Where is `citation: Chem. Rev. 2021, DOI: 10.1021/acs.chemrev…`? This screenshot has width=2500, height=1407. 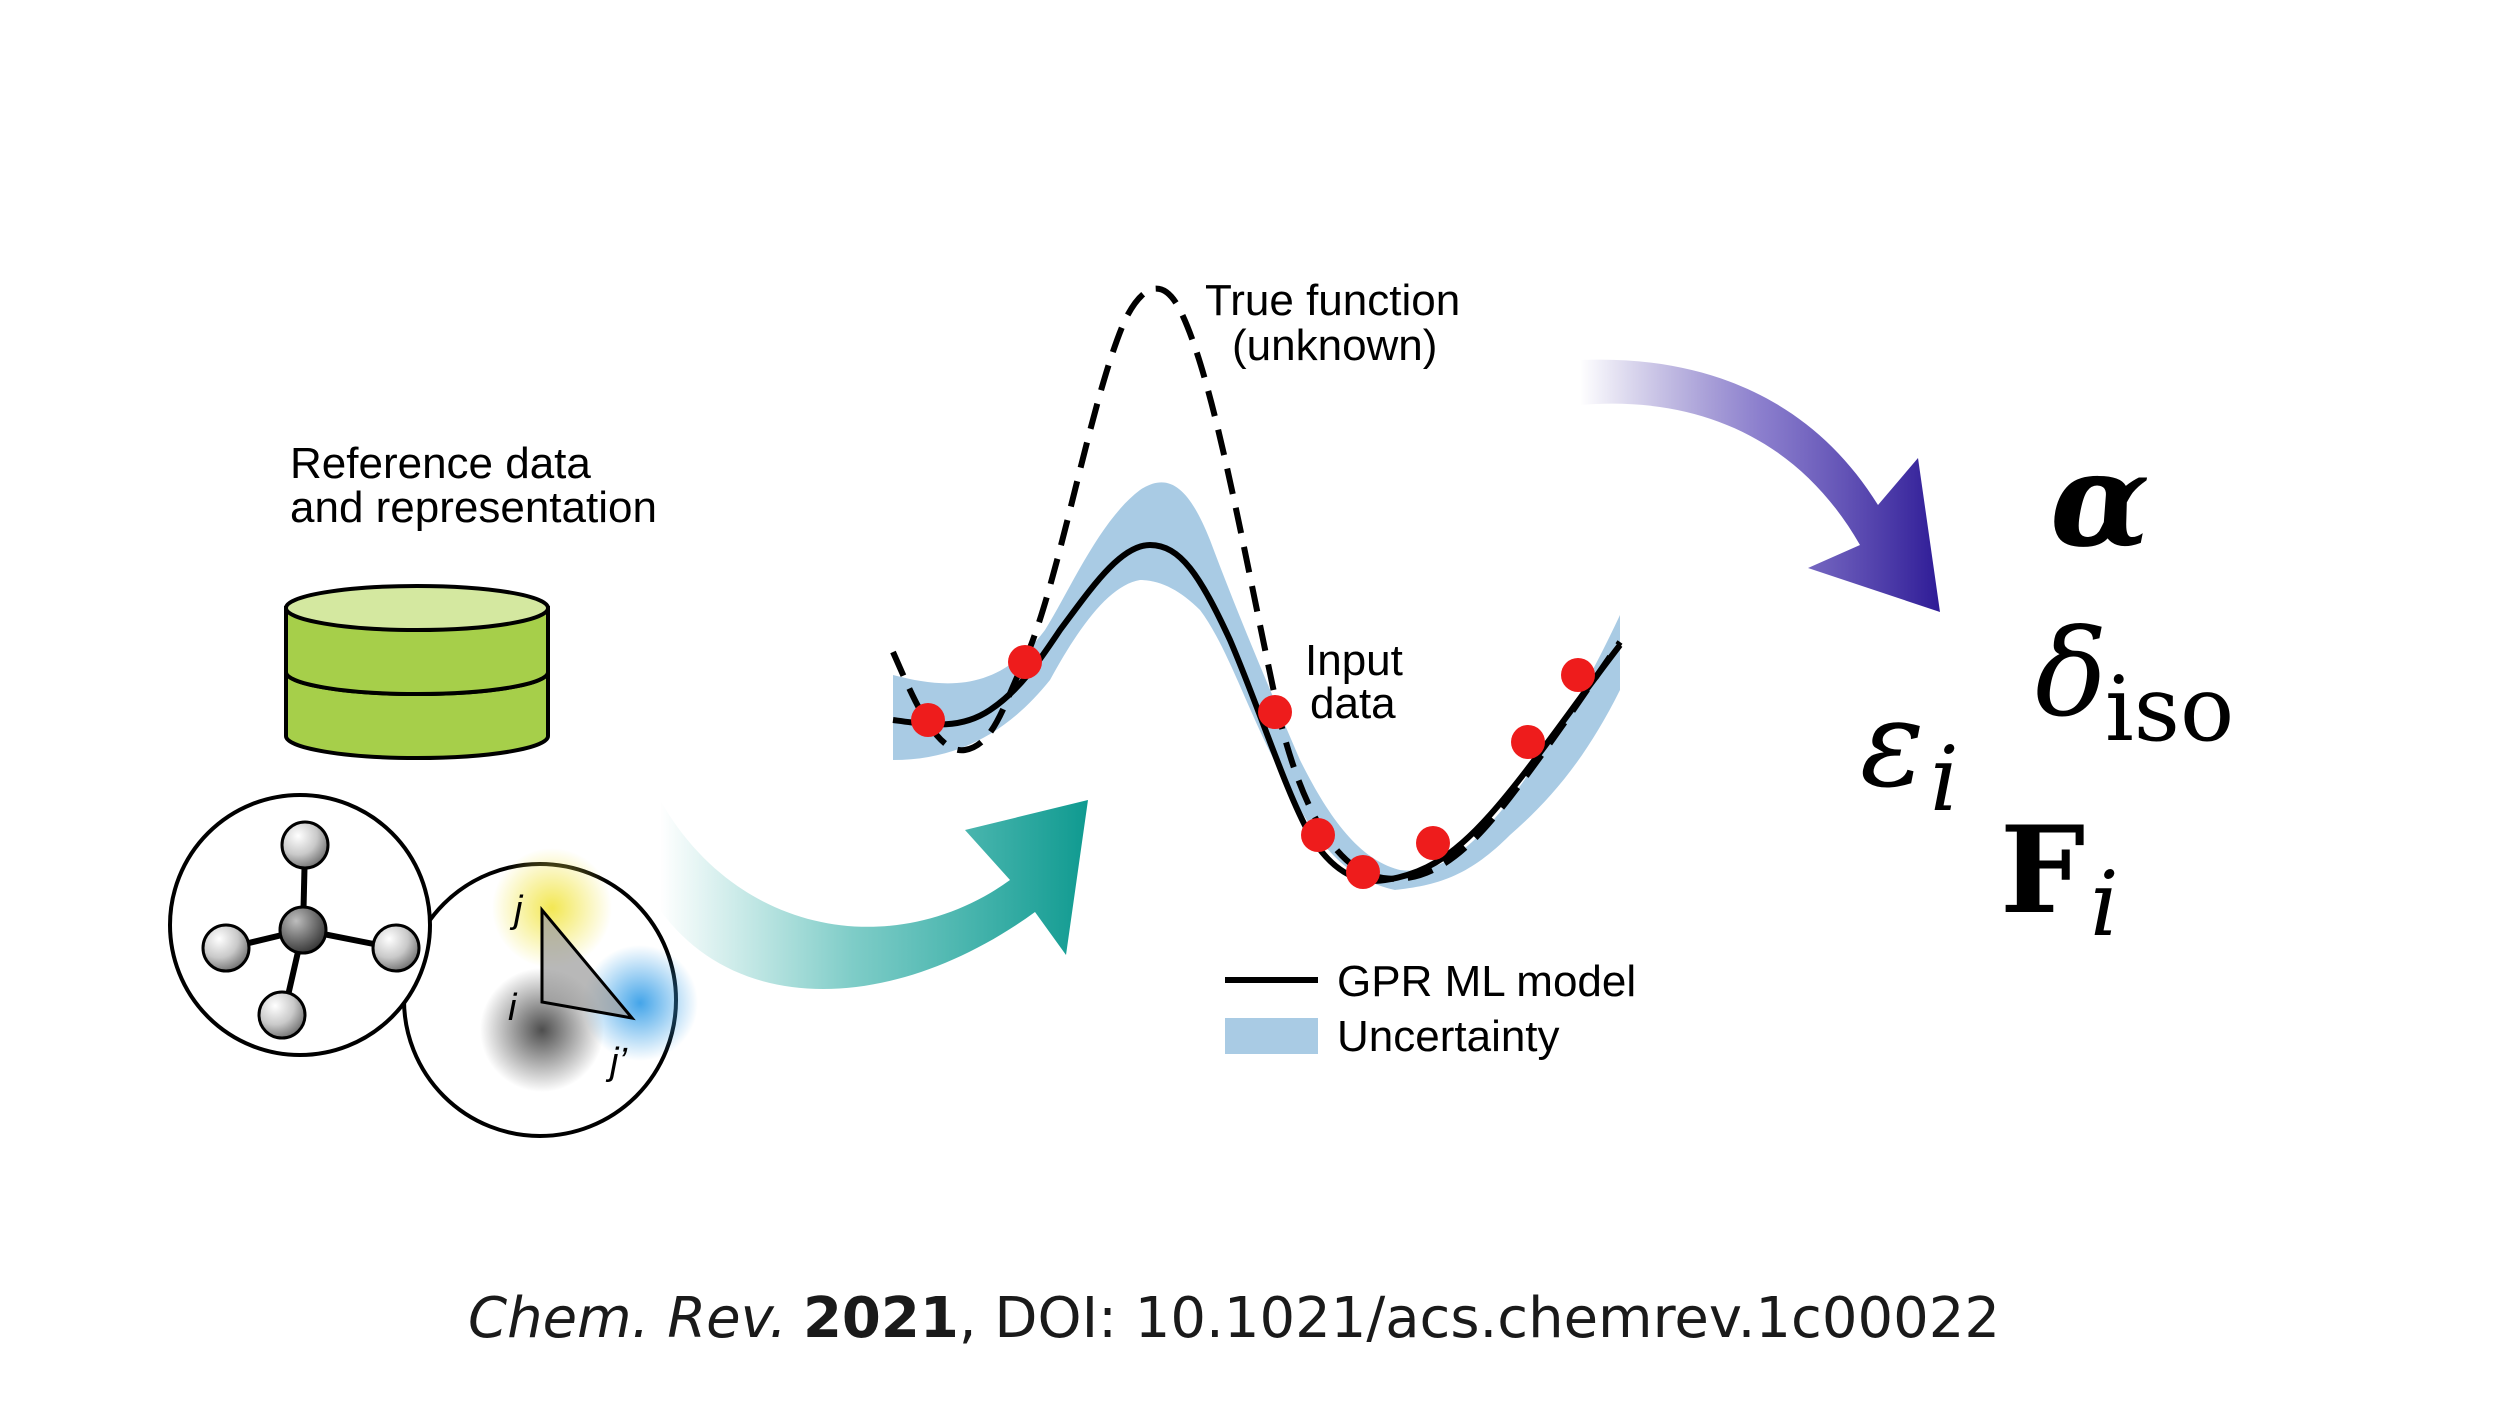
citation: Chem. Rev. 2021, DOI: 10.1021/acs.chemrev… is located at coordinates (1234, 1318).